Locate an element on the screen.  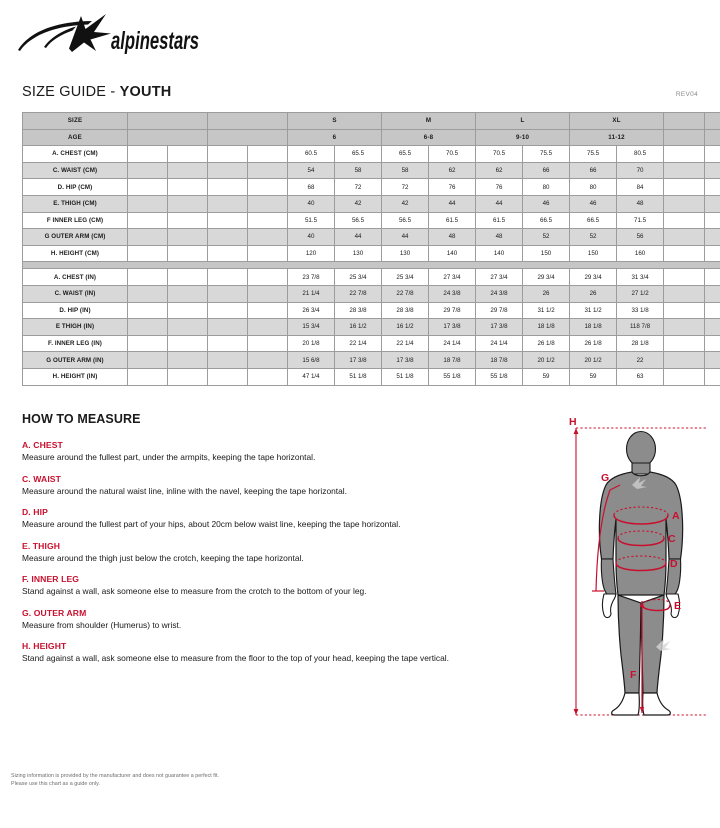
cell-in-6-6: 59 is located at coordinates (593, 376).